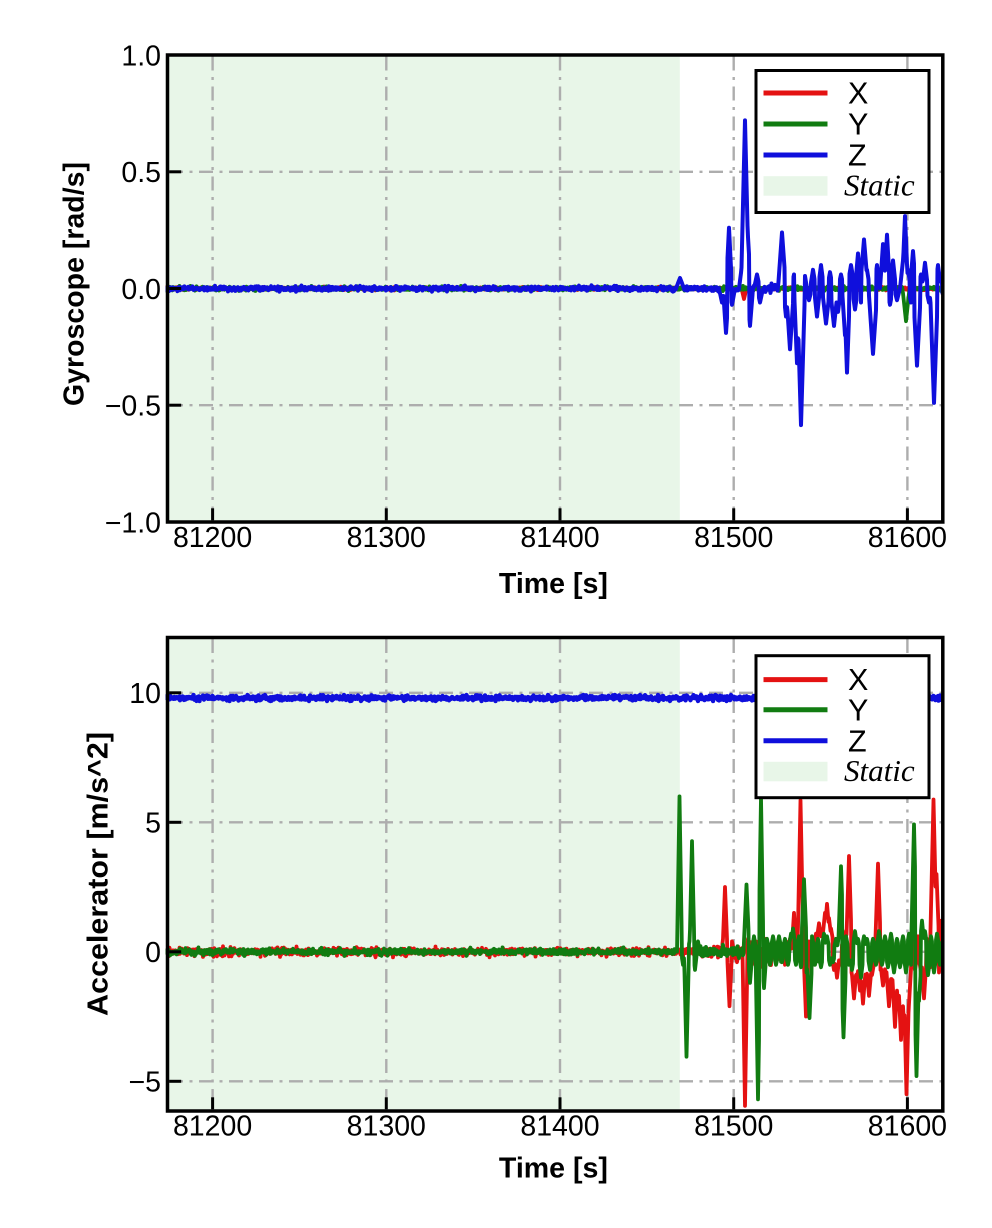 The height and width of the screenshot is (1228, 992). Describe the element at coordinates (145, 1083) in the screenshot. I see `svg-text: −5` at that location.